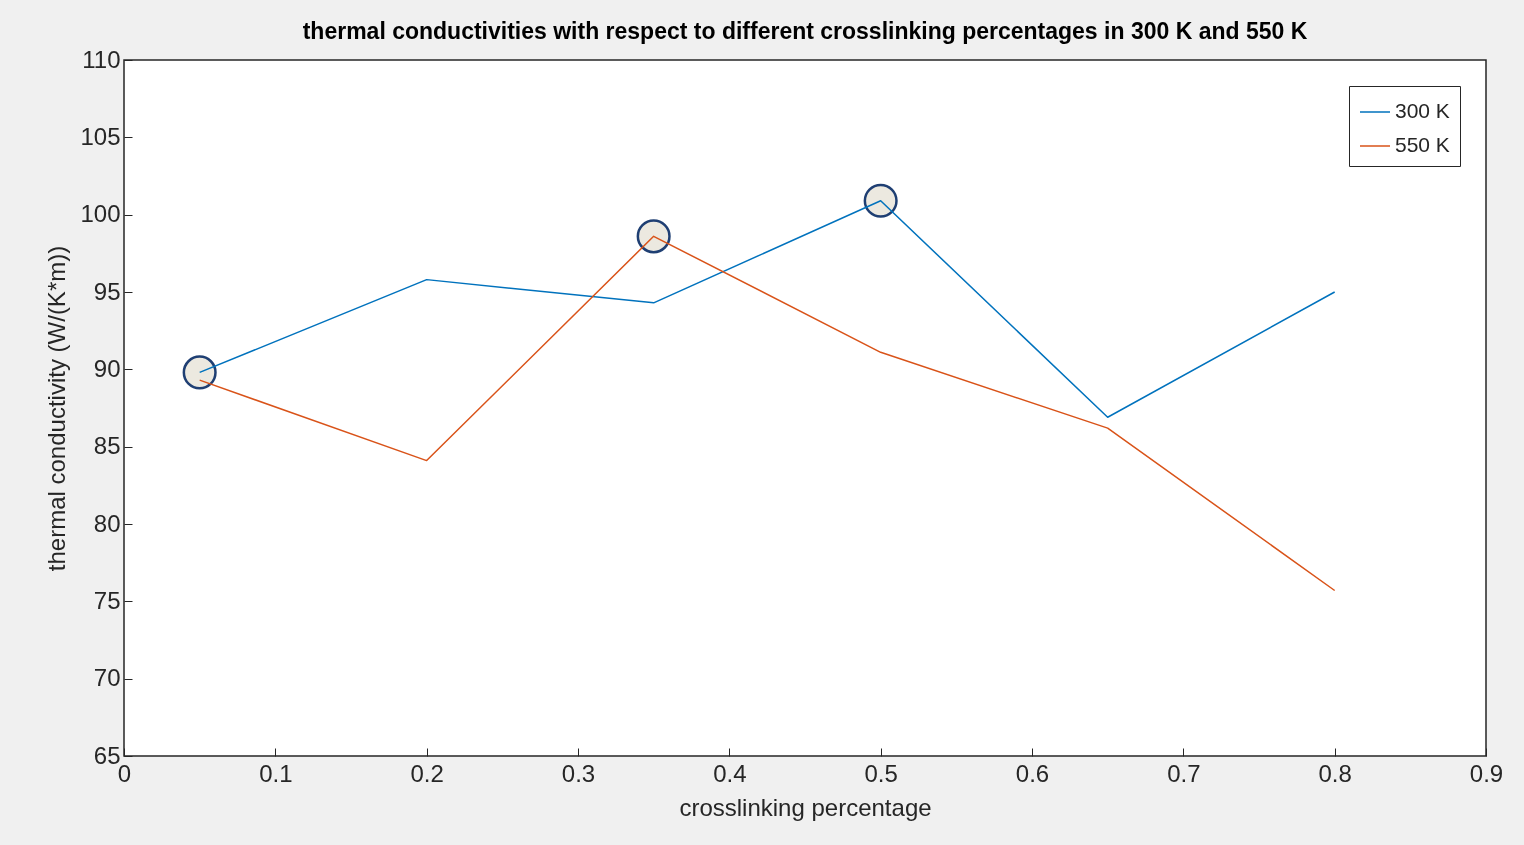  I want to click on y-tick-label: 110, so click(101, 59).